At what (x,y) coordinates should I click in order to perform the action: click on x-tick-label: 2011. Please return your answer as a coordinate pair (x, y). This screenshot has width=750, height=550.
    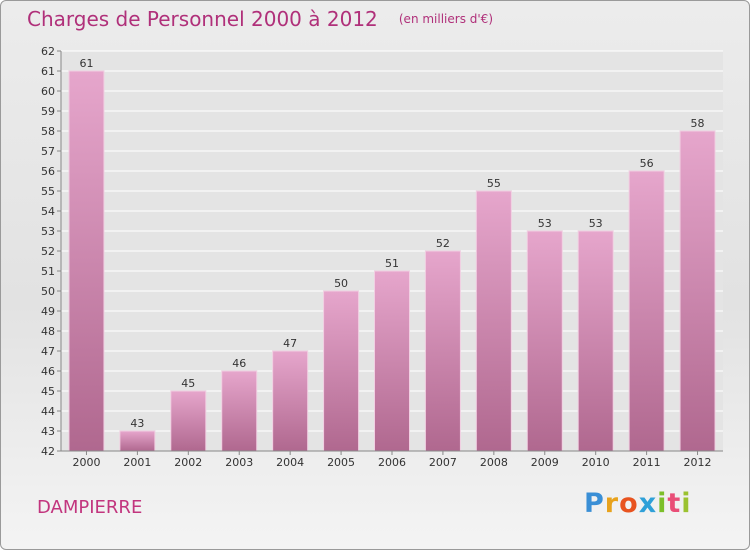
    Looking at the image, I should click on (647, 462).